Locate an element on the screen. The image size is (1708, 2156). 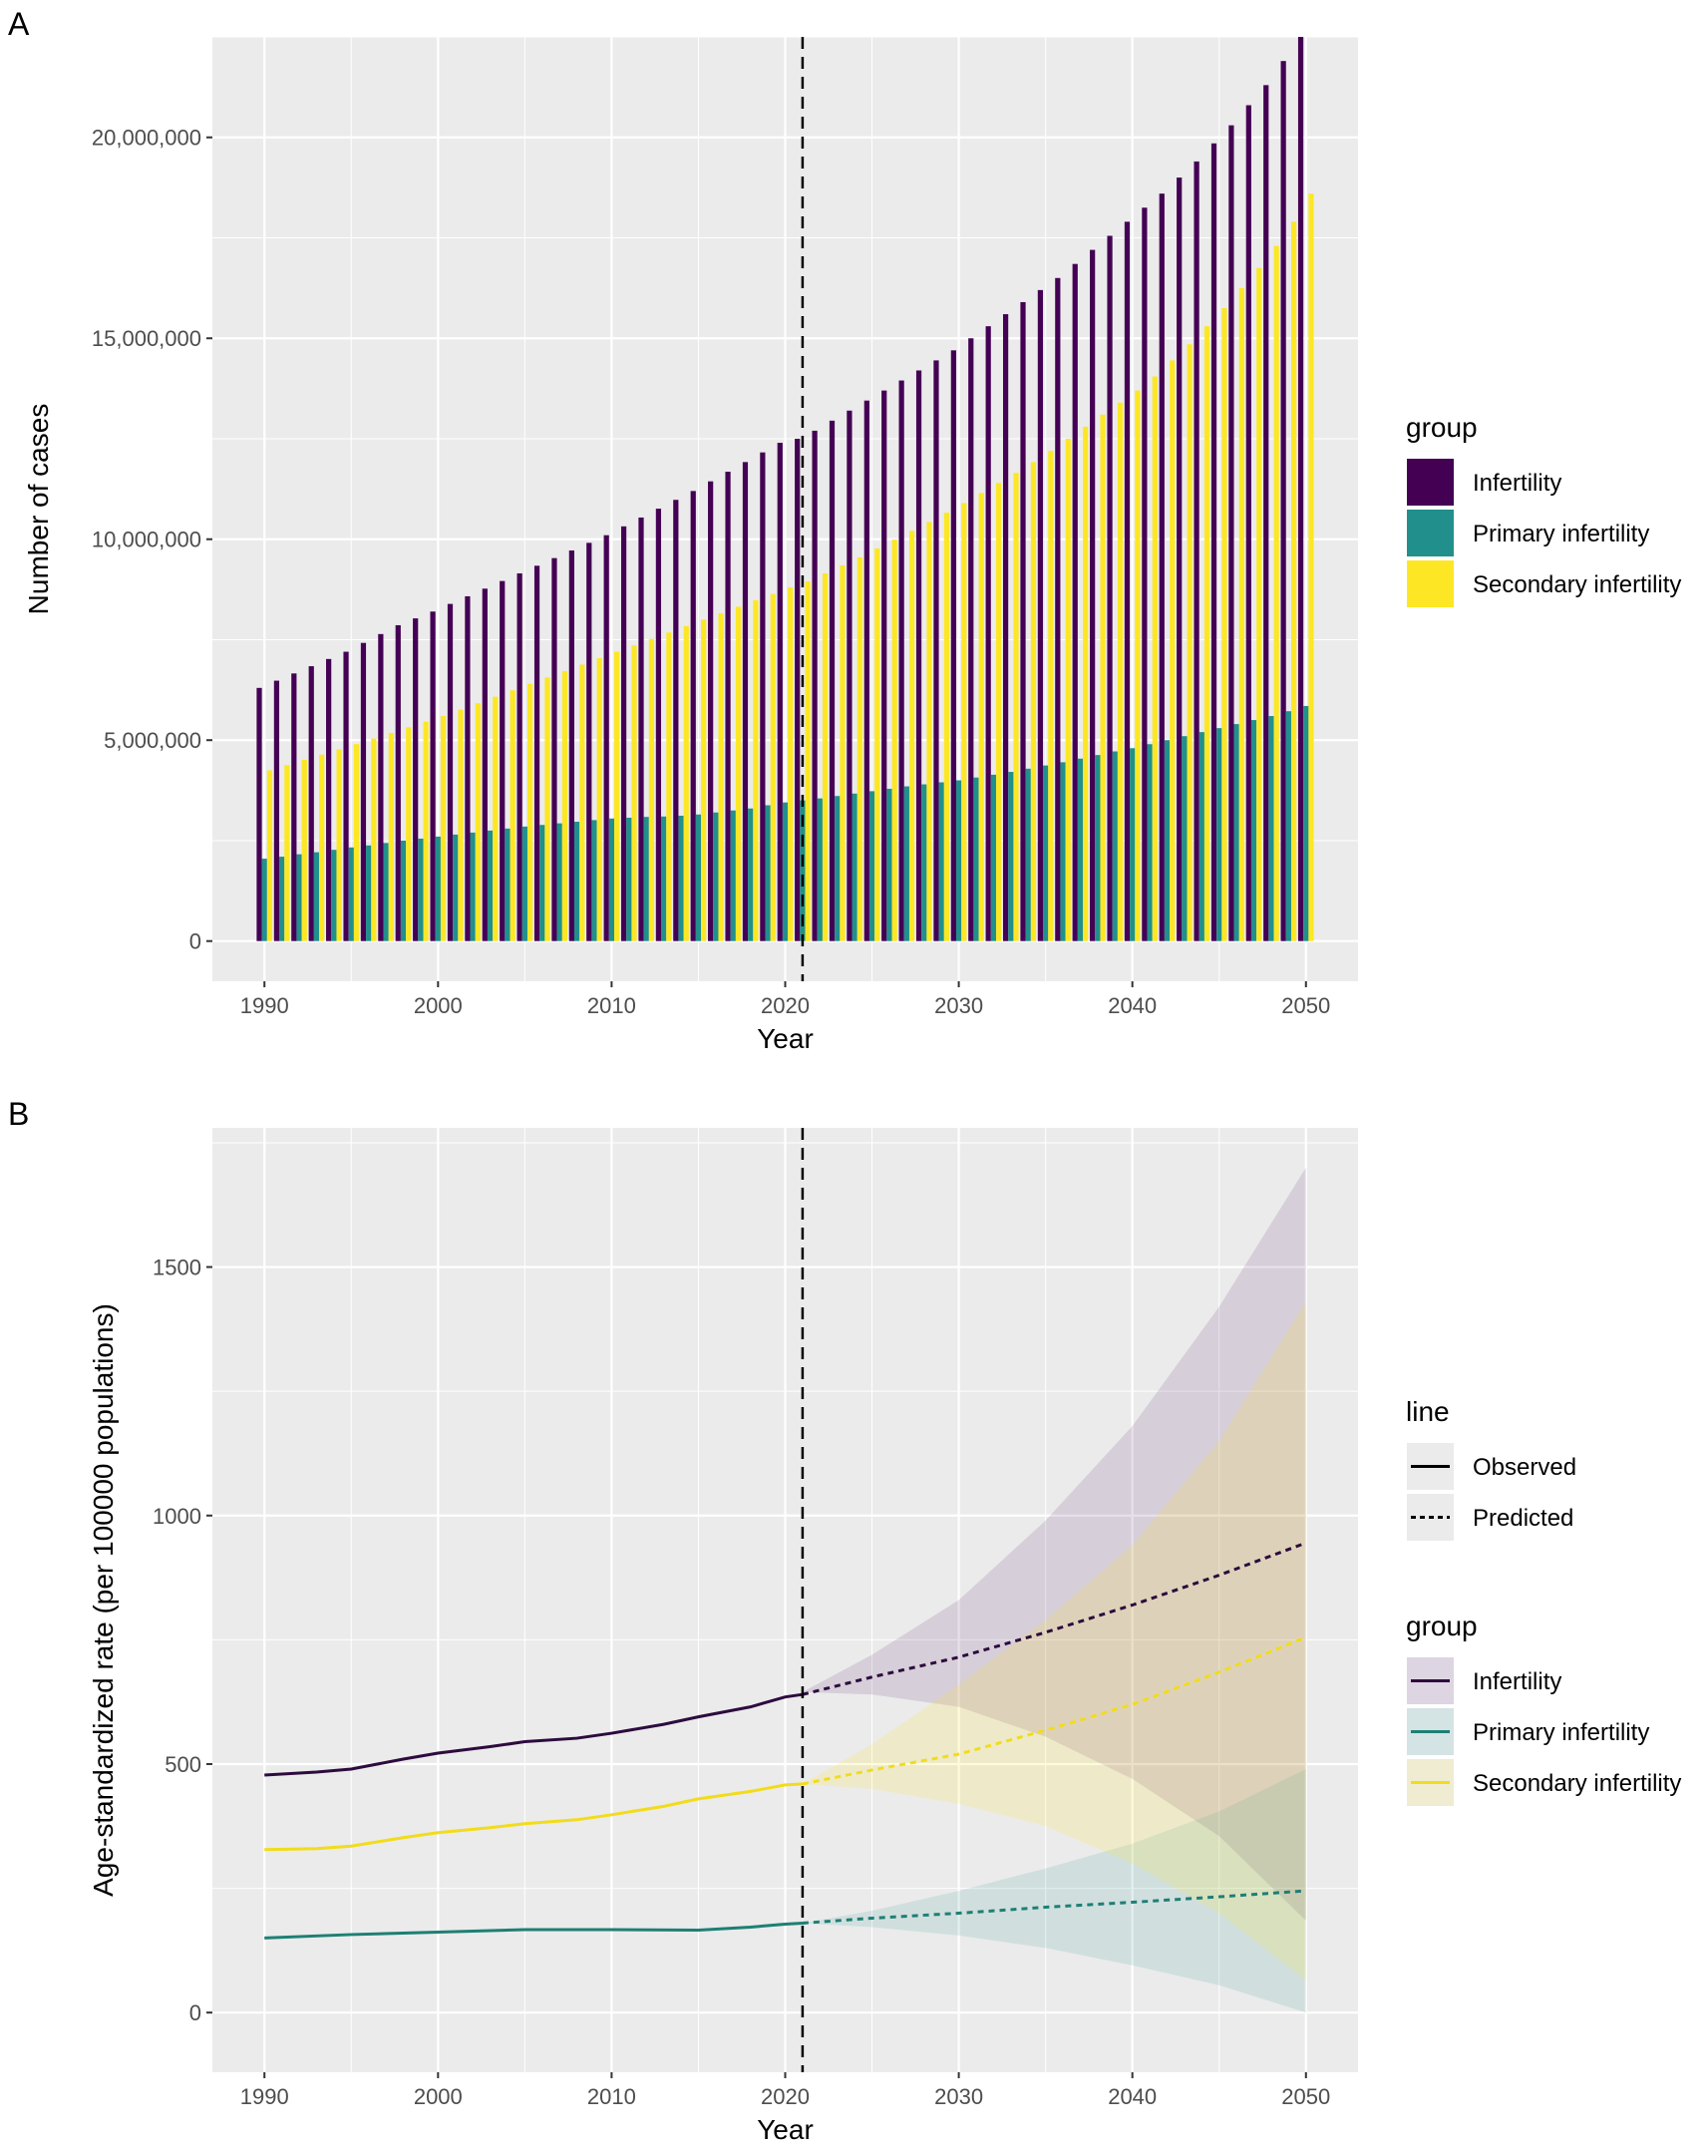
bar-primary-infertility-2021 is located at coordinates (803, 870).